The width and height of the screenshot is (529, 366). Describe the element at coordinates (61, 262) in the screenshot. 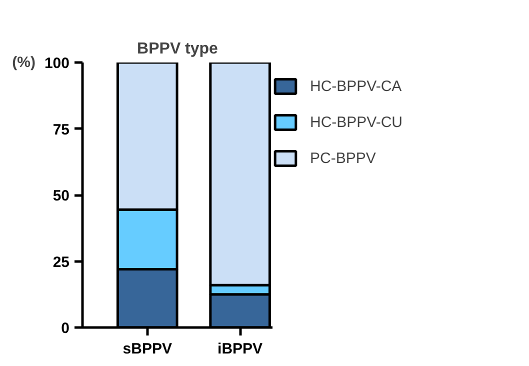

I see `y-tick-label: 25` at that location.